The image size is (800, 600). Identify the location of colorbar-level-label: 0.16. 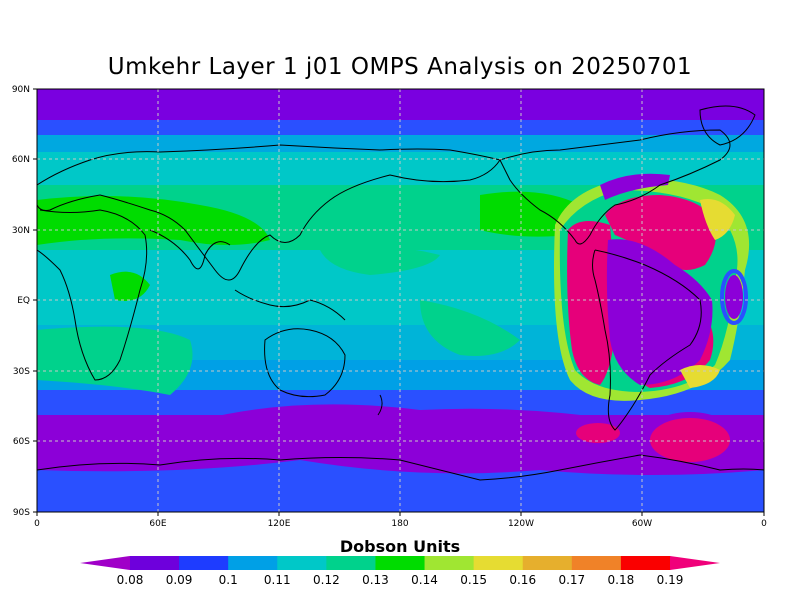
(522, 580).